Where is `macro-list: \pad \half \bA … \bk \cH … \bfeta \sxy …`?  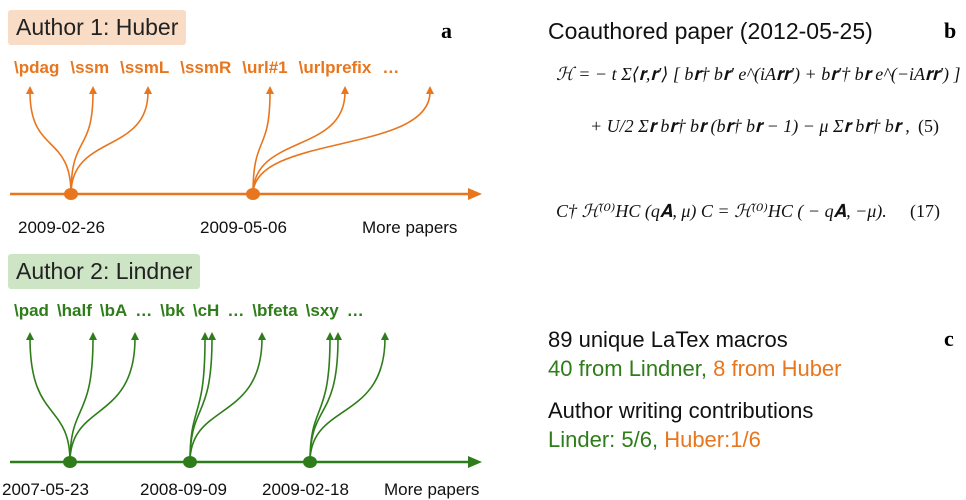 macro-list: \pad \half \bA … \bk \cH … \bfeta \sxy … is located at coordinates (189, 311).